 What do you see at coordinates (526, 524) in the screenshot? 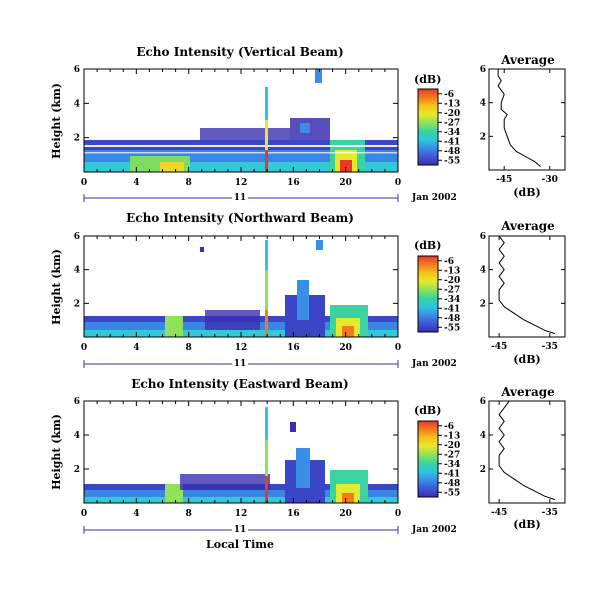
I see `avg-xlabel: (dB)` at bounding box center [526, 524].